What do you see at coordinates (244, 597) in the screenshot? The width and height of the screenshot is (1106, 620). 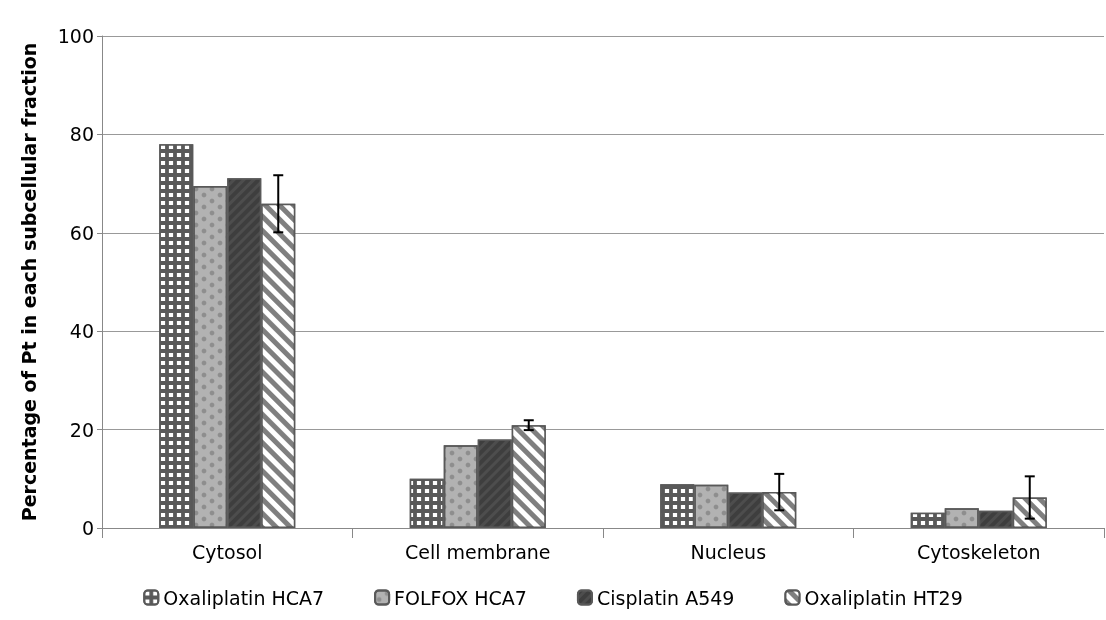 I see `legend-label: Oxaliplatin HCA7` at bounding box center [244, 597].